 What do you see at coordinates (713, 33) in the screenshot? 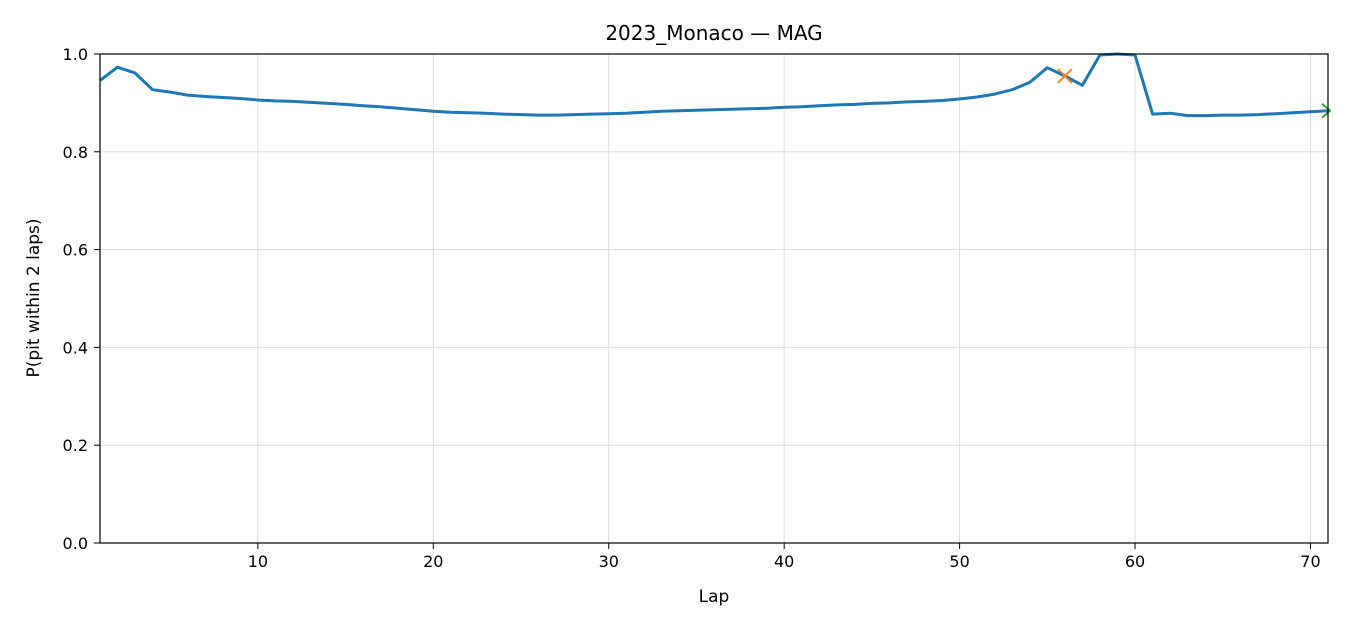
I see `chart-title: 2023_Monaco — MAG` at bounding box center [713, 33].